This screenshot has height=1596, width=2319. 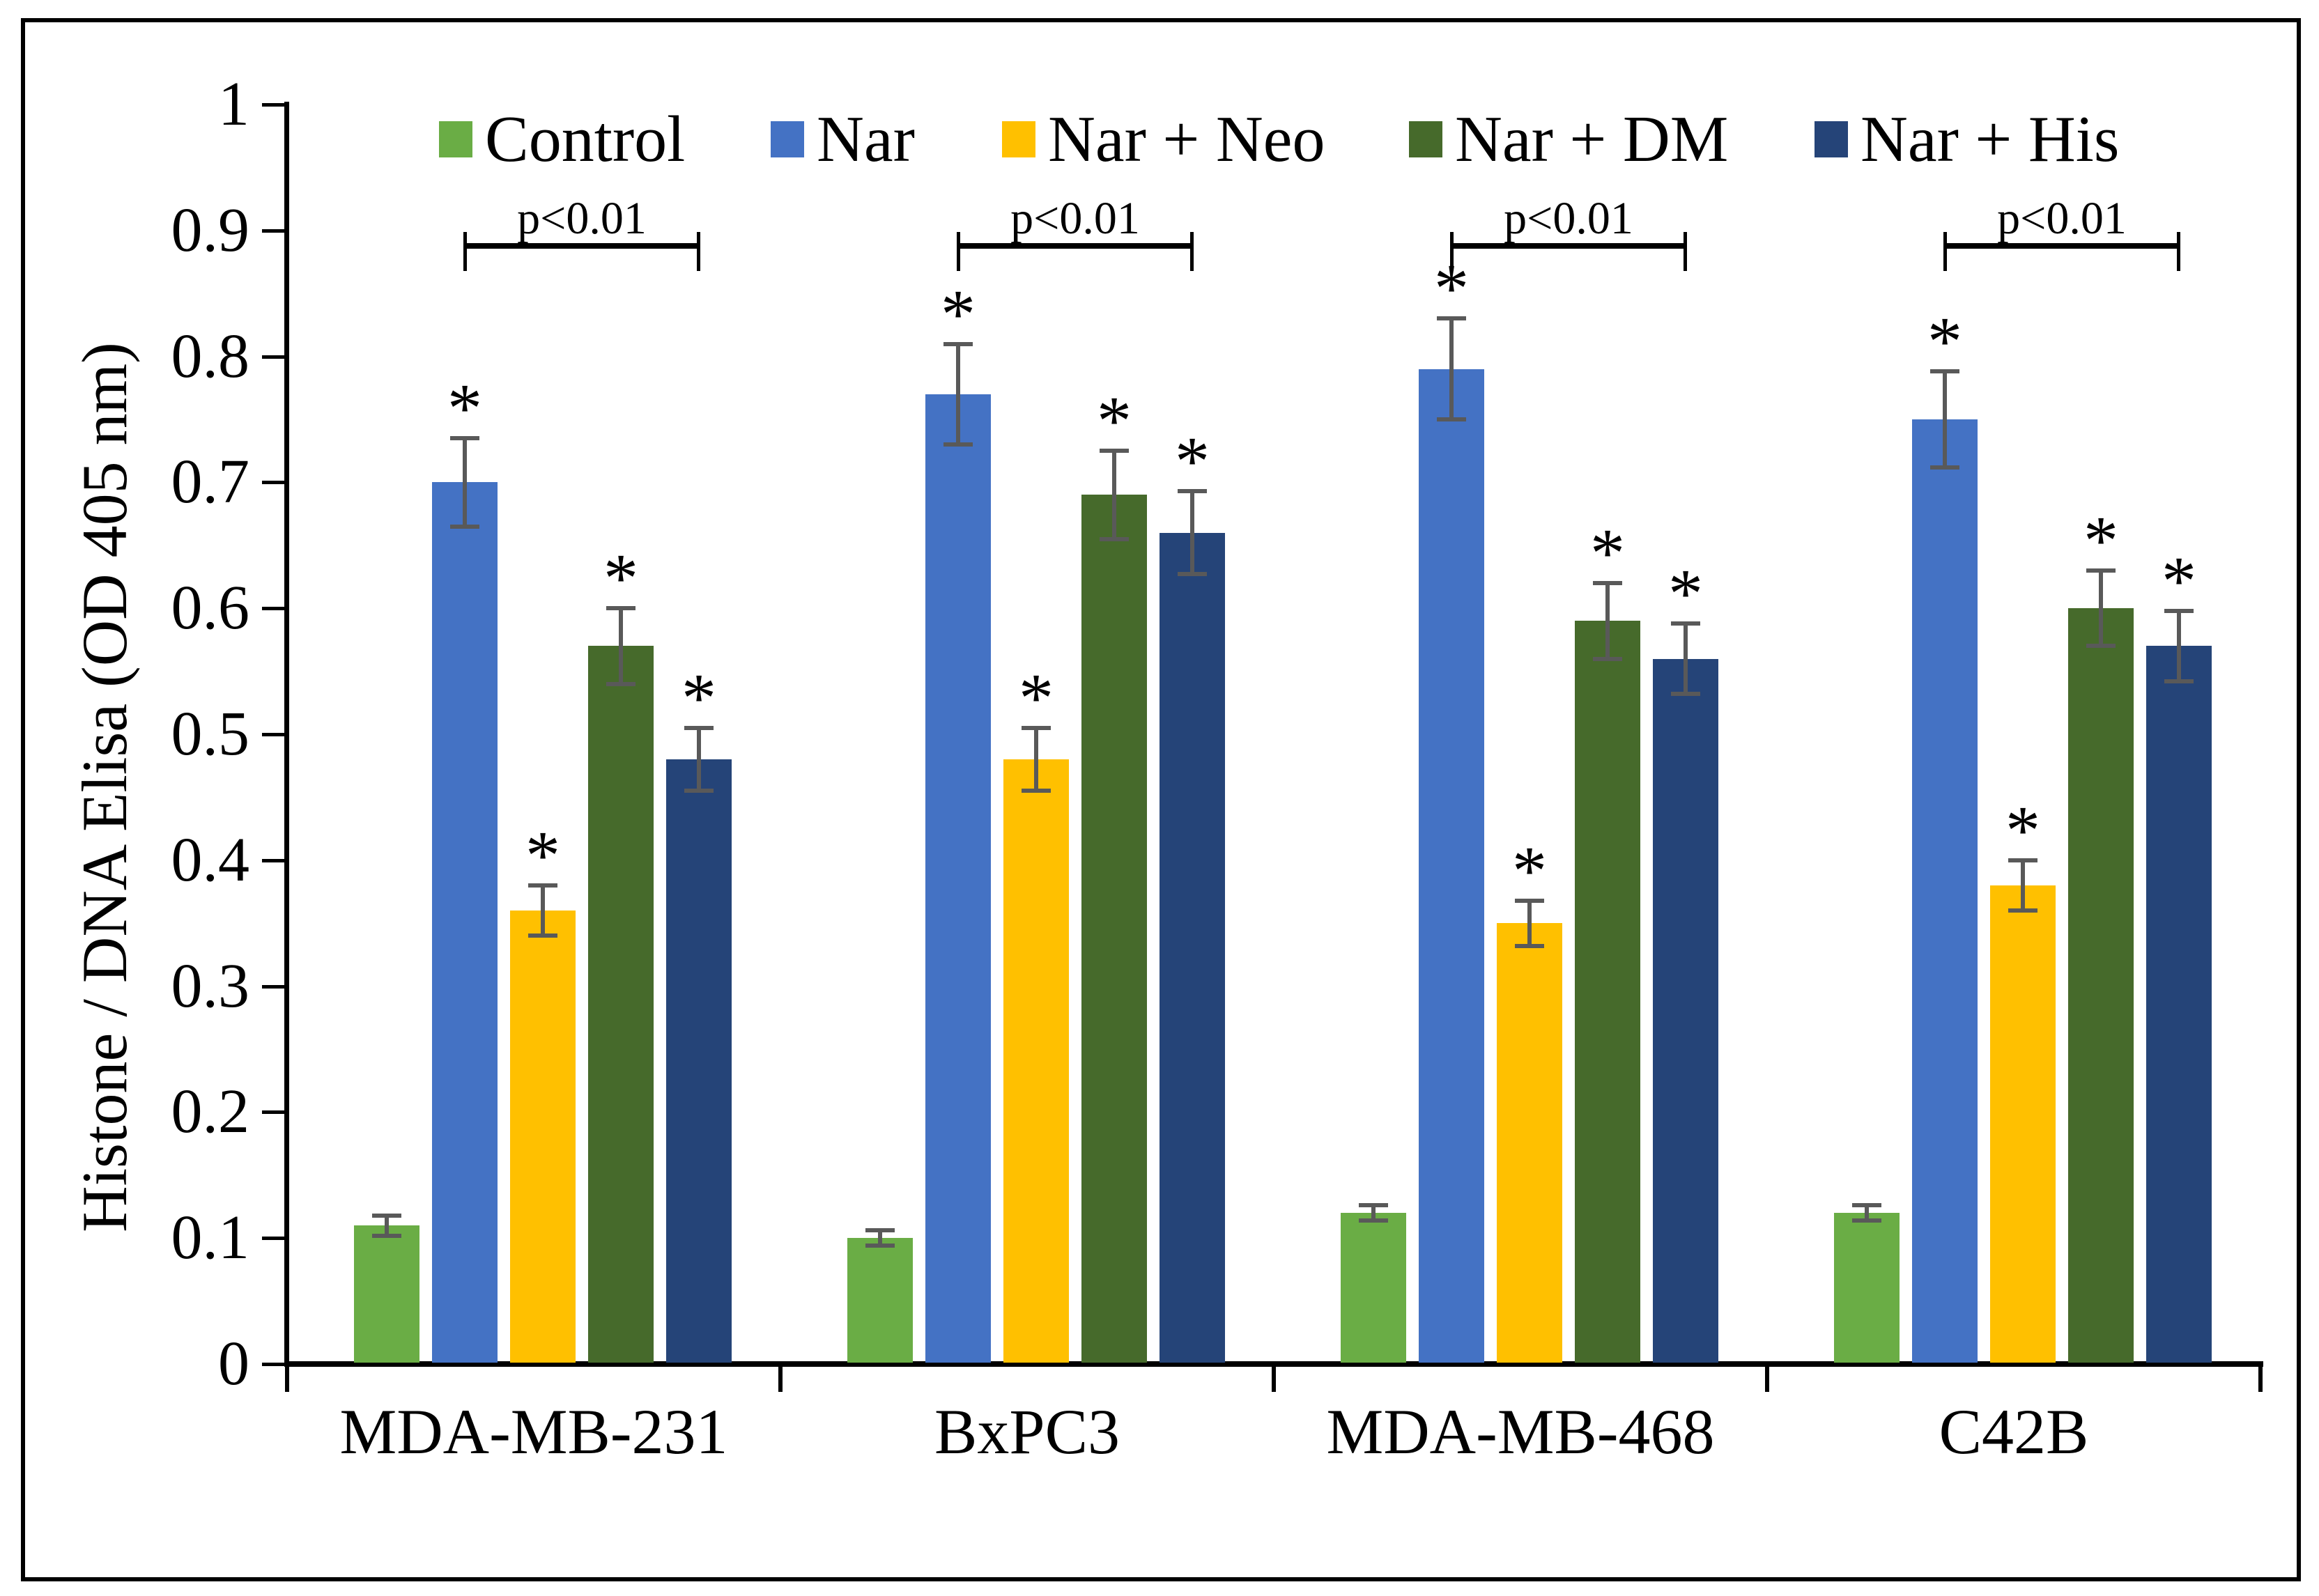 I want to click on legend-marker-nar, so click(x=788, y=139).